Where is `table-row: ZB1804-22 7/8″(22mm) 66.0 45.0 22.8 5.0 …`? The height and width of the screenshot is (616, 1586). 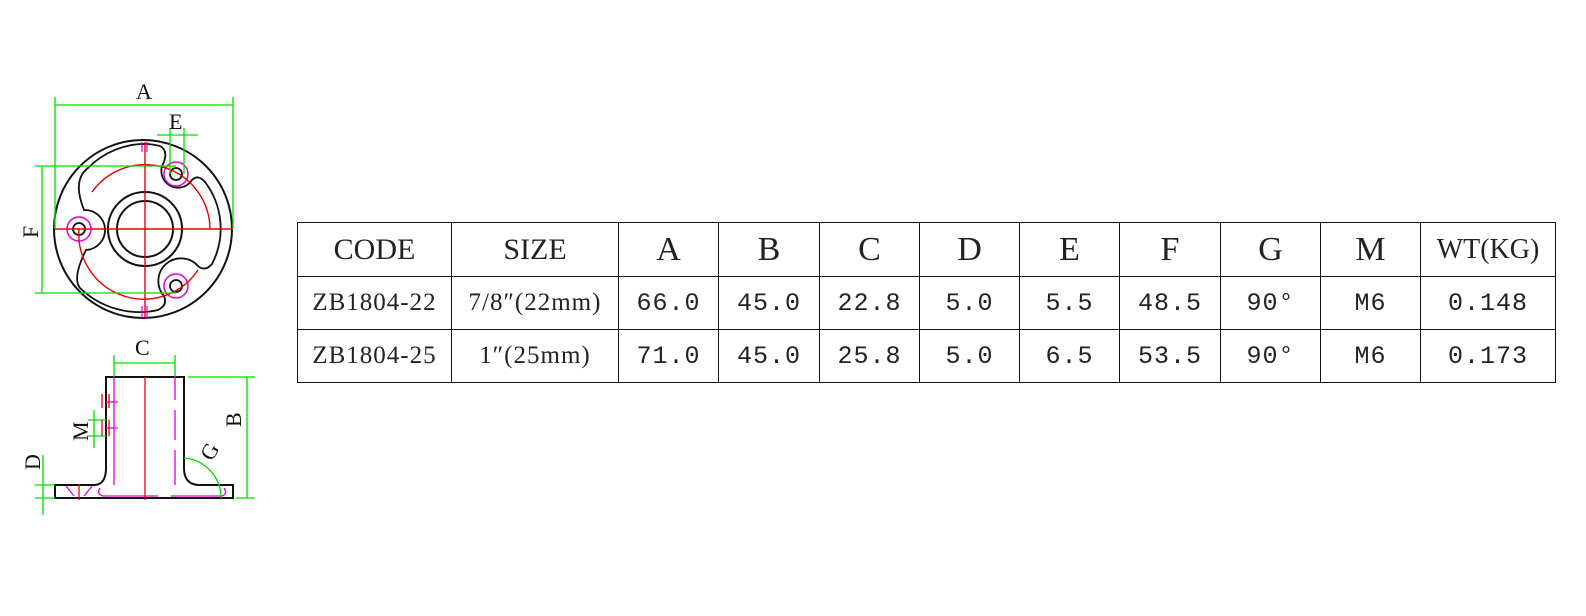 table-row: ZB1804-22 7/8″(22mm) 66.0 45.0 22.8 5.0 … is located at coordinates (926, 303).